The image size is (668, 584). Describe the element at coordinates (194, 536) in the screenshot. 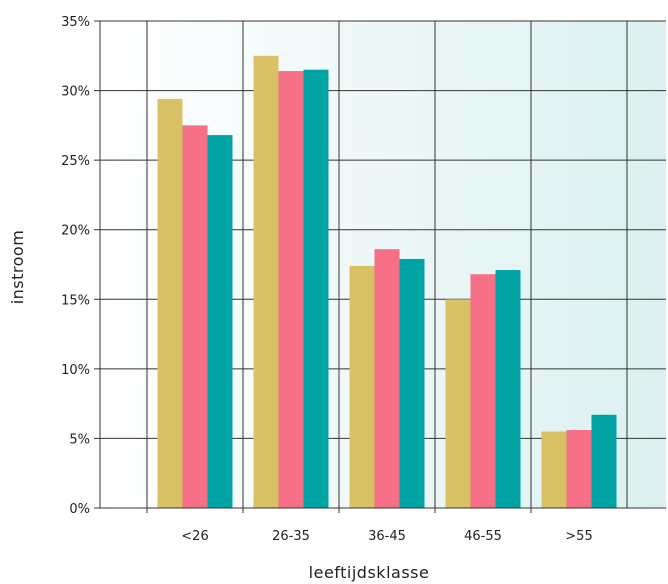

I see `x-tick-label: <26` at that location.